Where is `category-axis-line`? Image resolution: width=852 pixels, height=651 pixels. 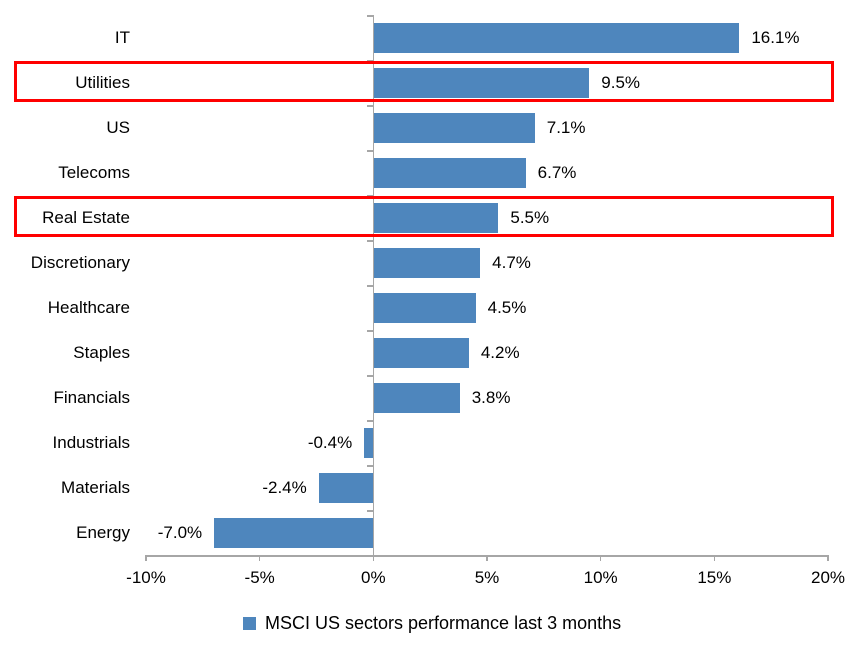 category-axis-line is located at coordinates (373, 286).